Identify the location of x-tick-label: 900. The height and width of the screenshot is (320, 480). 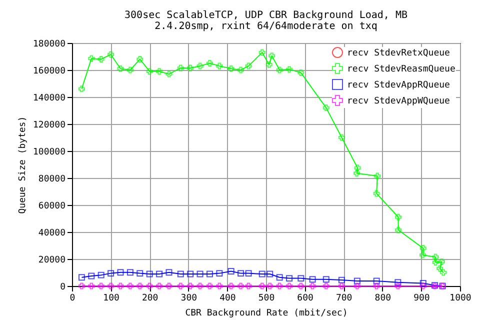
(422, 299).